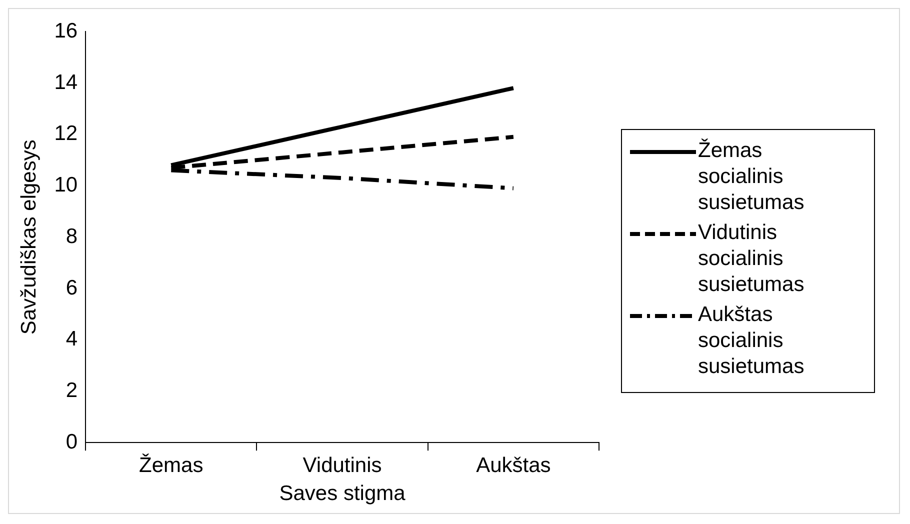 This screenshot has width=910, height=524. Describe the element at coordinates (752, 177) in the screenshot. I see `legend-label: Žemas socialinis susietumas` at that location.